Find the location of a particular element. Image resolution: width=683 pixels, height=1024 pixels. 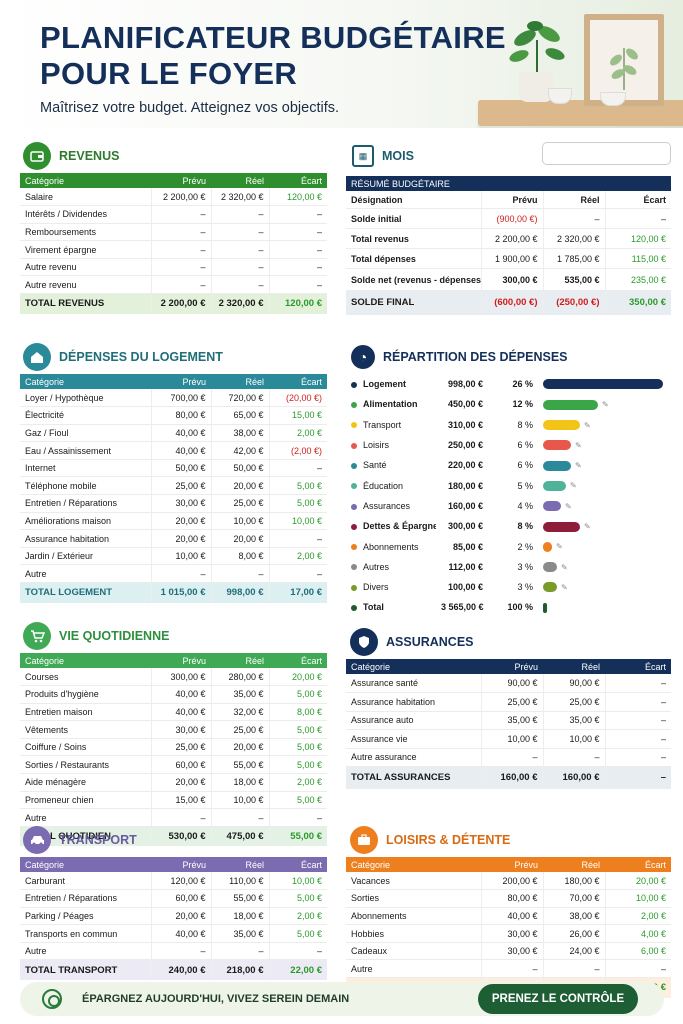

table-cell: Téléphone mobile is located at coordinates (85, 486).